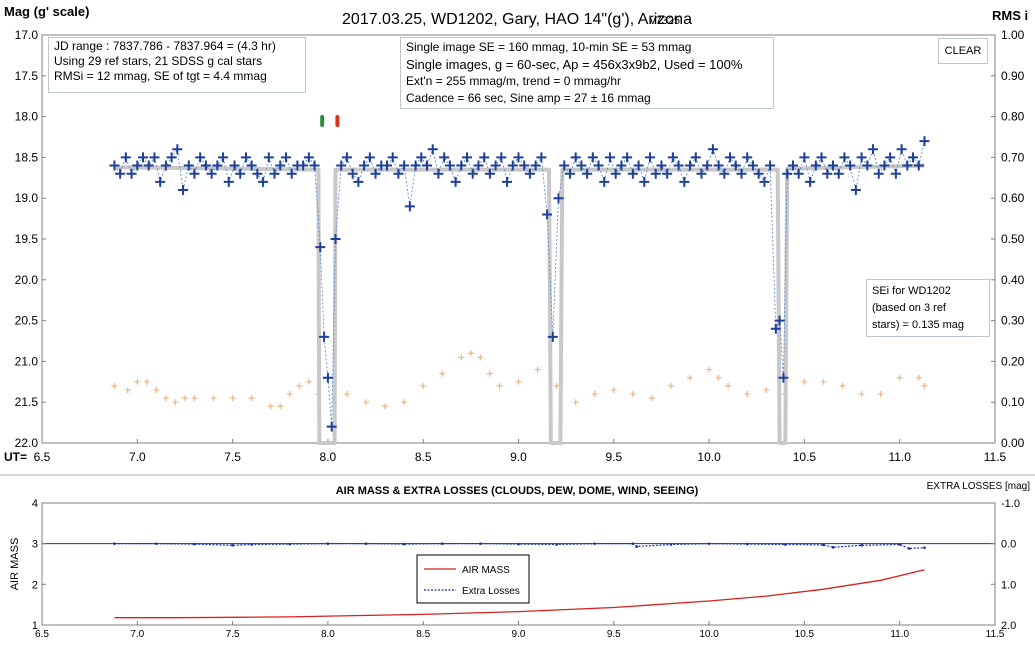  Describe the element at coordinates (158, 61) in the screenshot. I see `info-left-line-2: Using 29 ref stars, 21 SDSS g cal stars` at that location.